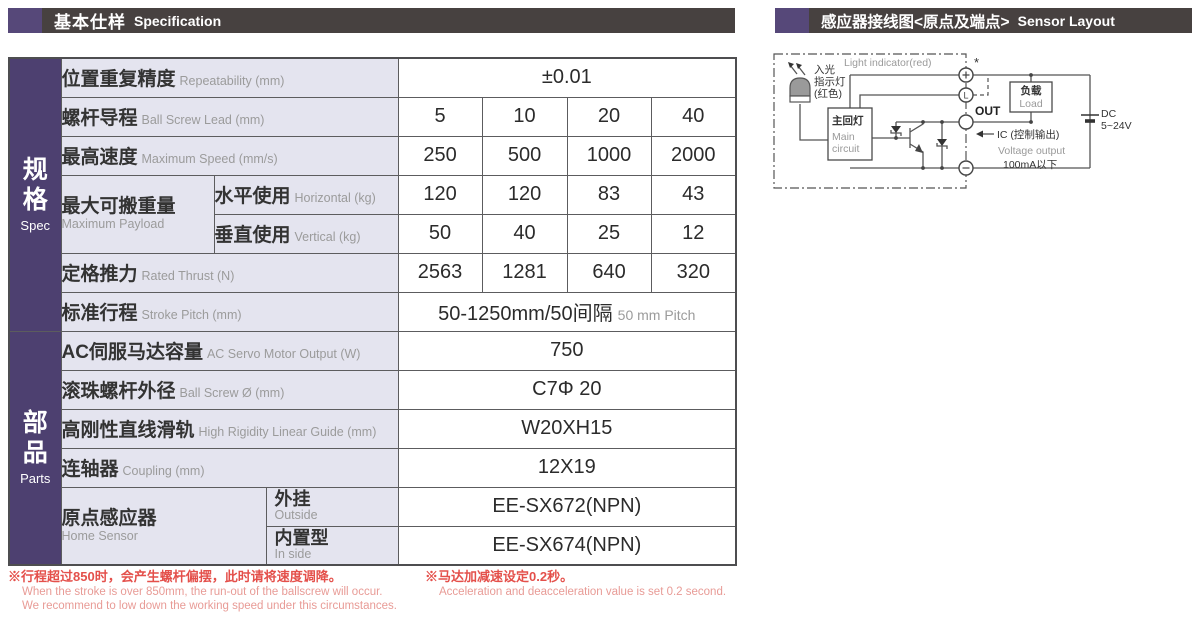 The width and height of the screenshot is (1200, 626). What do you see at coordinates (99, 118) in the screenshot?
I see `label-zh: 螺杆导程` at bounding box center [99, 118].